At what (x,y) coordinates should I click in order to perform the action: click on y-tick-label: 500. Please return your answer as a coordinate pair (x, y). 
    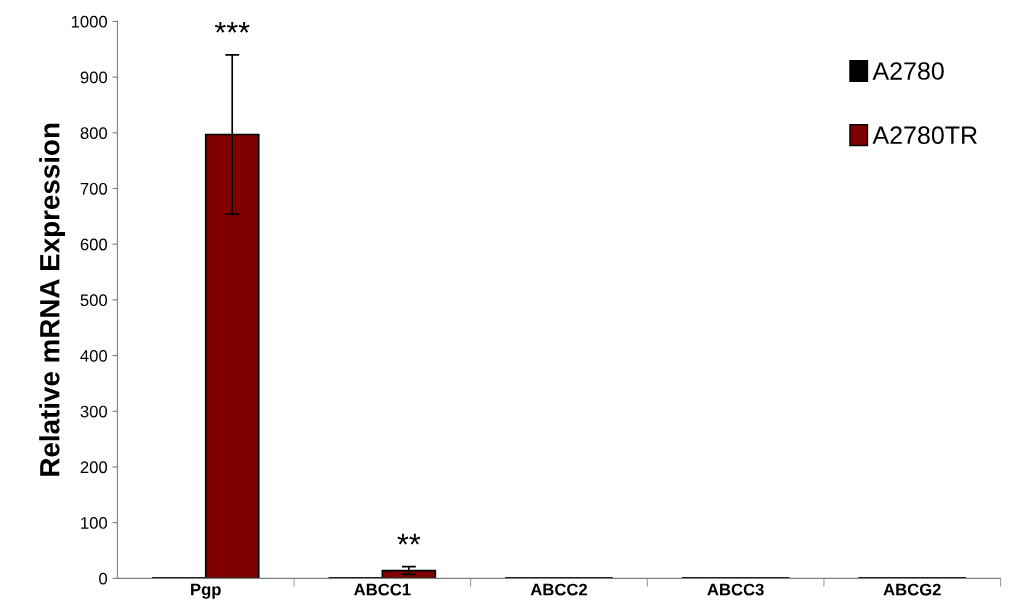
    Looking at the image, I should click on (94, 300).